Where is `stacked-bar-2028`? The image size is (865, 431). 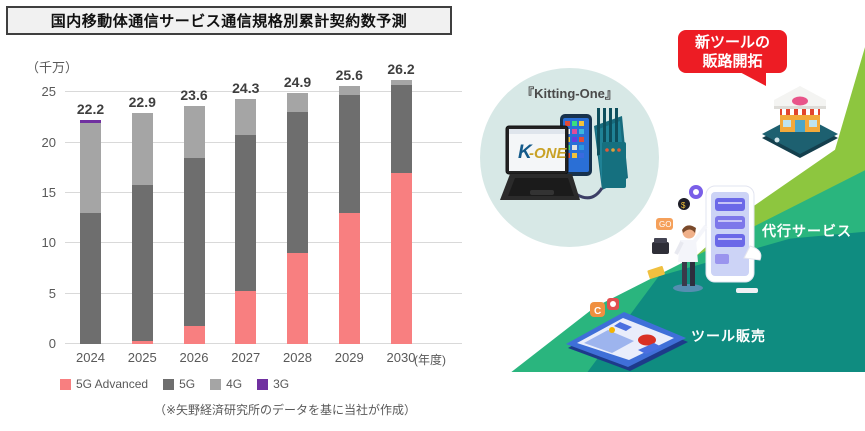 stacked-bar-2028 is located at coordinates (297, 218).